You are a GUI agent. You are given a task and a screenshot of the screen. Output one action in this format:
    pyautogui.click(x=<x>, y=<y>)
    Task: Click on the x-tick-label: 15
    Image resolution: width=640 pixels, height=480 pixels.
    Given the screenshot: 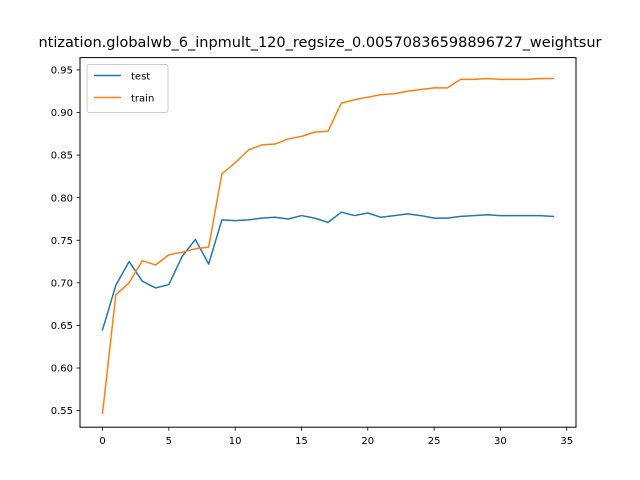 What is the action you would take?
    pyautogui.click(x=301, y=441)
    